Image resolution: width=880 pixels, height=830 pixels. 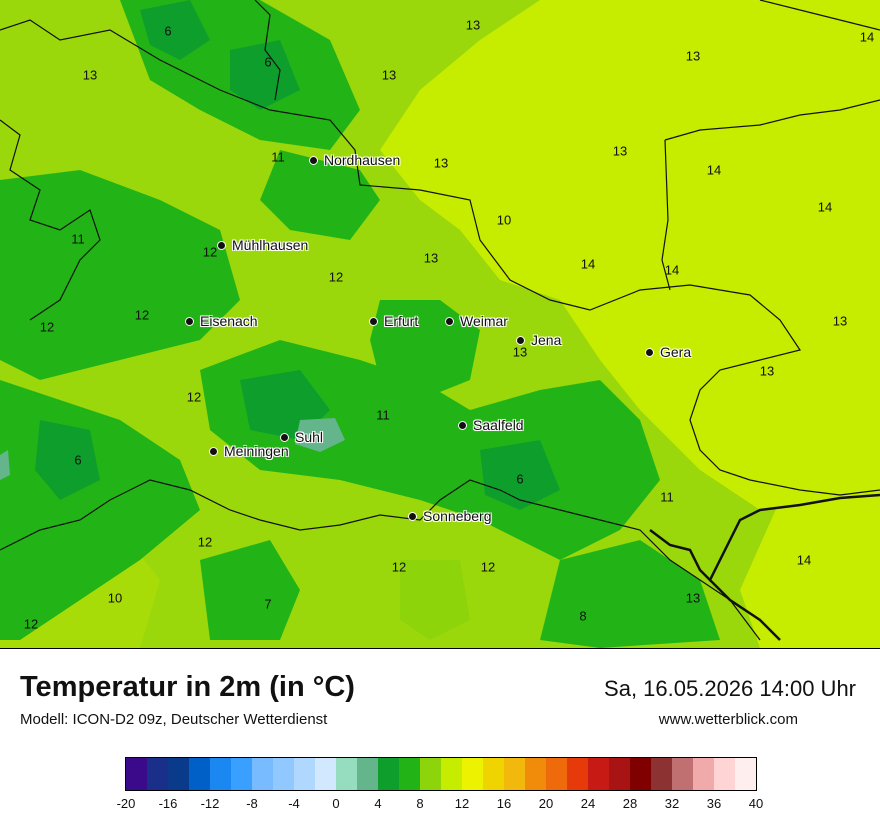 I want to click on city-marker: Erfurt, so click(x=393, y=321).